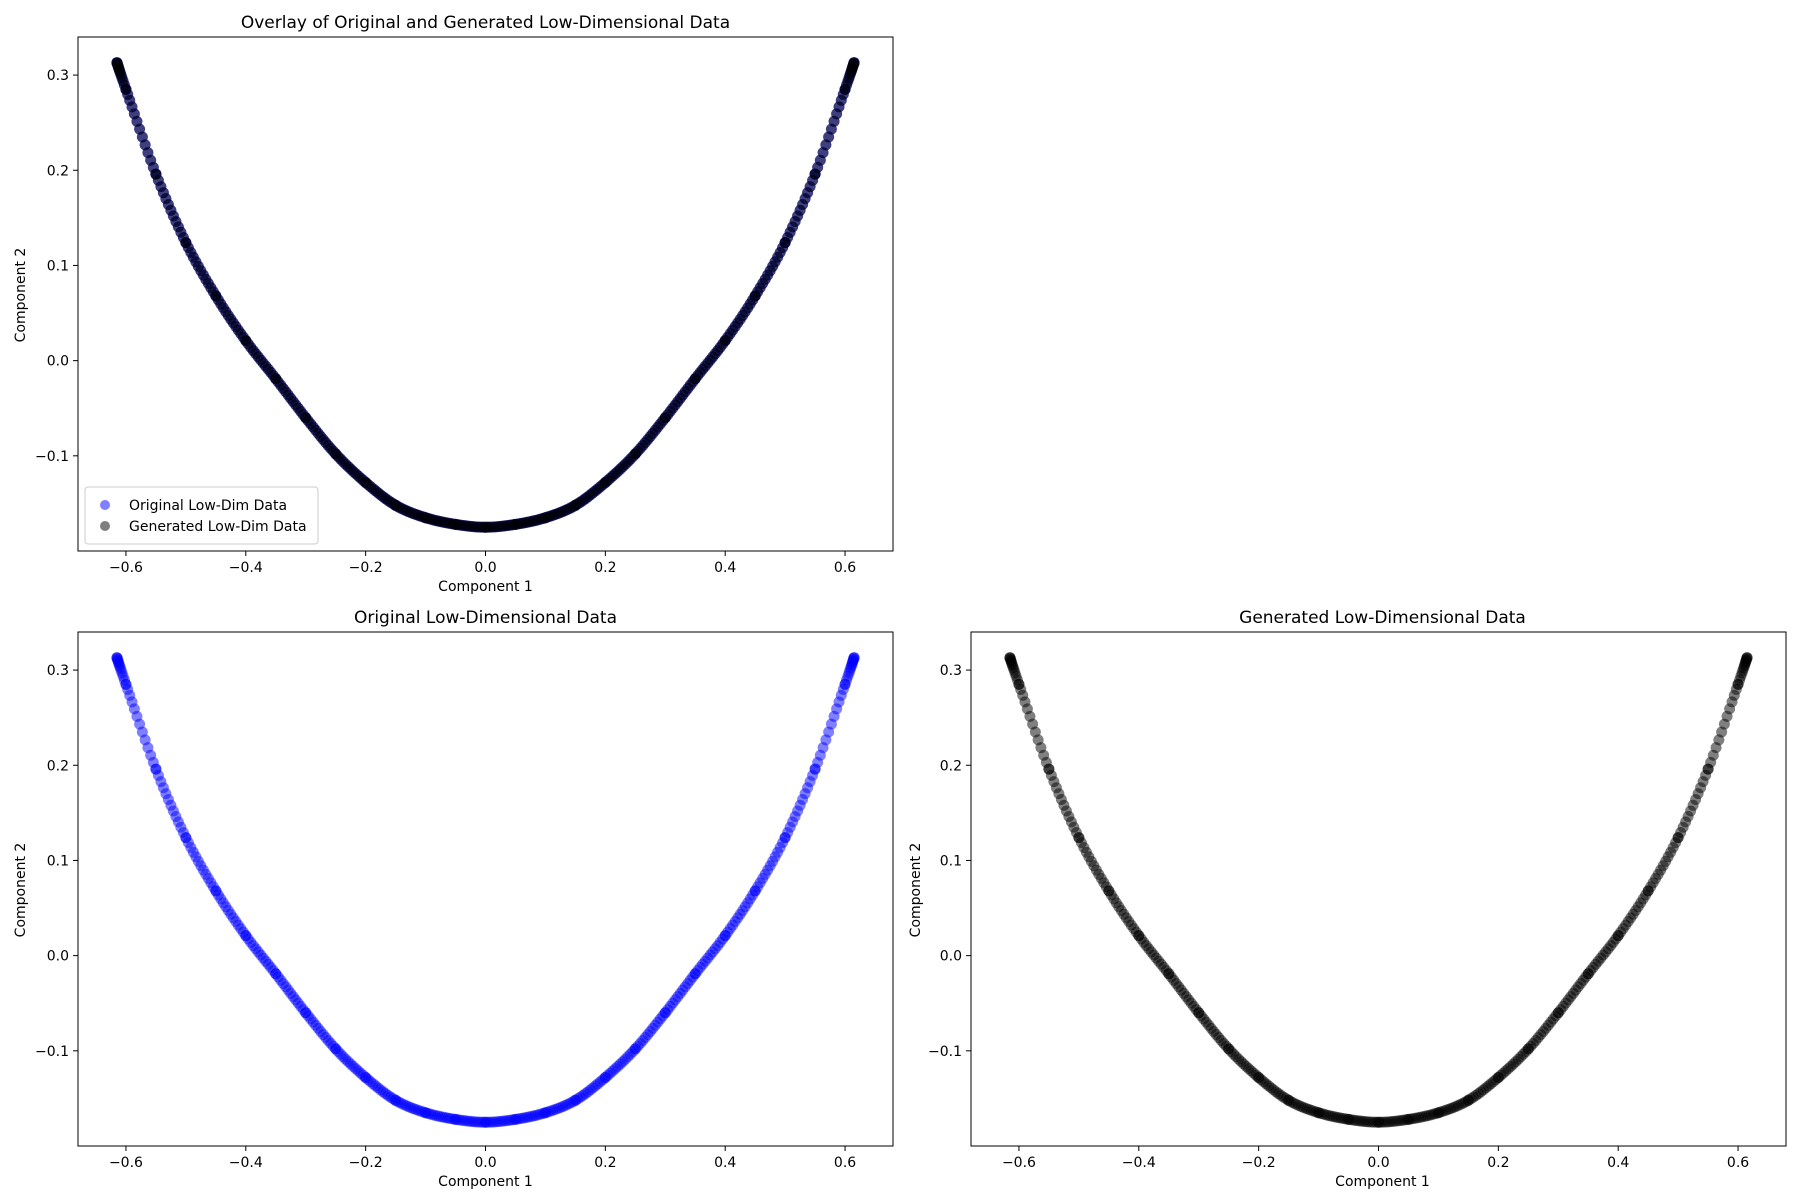 This screenshot has height=1200, width=1800. I want to click on chart-title: Original Low-Dimensional Data, so click(485, 618).